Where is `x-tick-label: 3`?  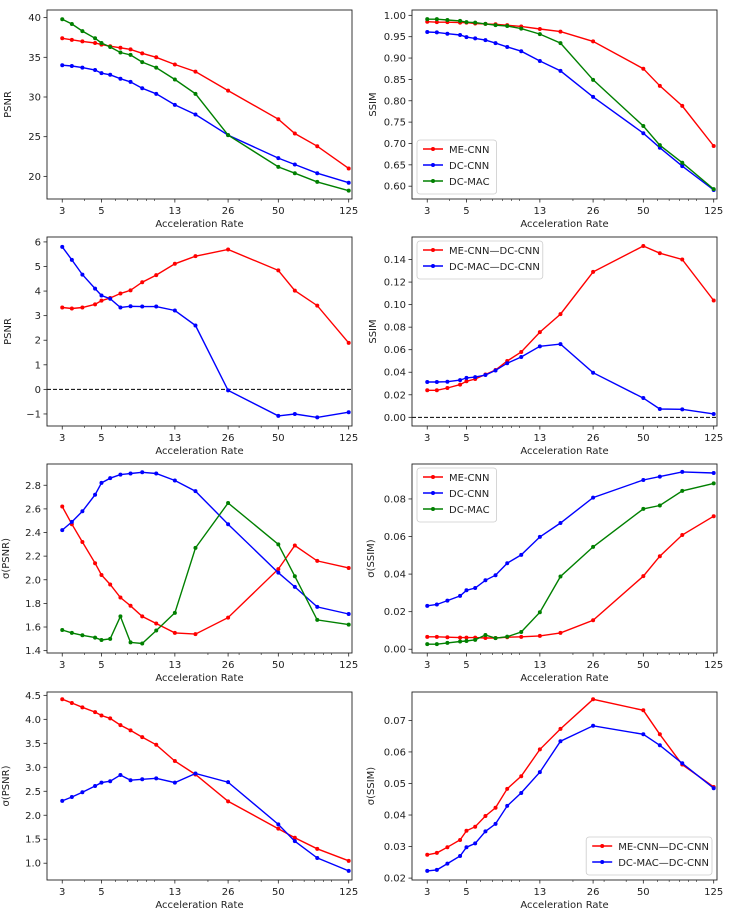 x-tick-label: 3 is located at coordinates (62, 211).